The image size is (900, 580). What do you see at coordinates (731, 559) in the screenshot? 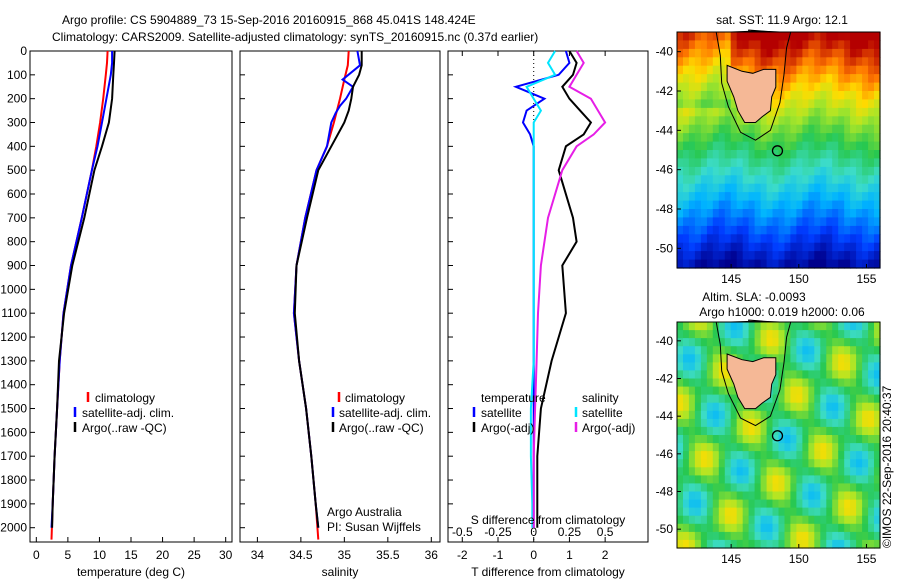
I see `x-tick-label: 145` at bounding box center [731, 559].